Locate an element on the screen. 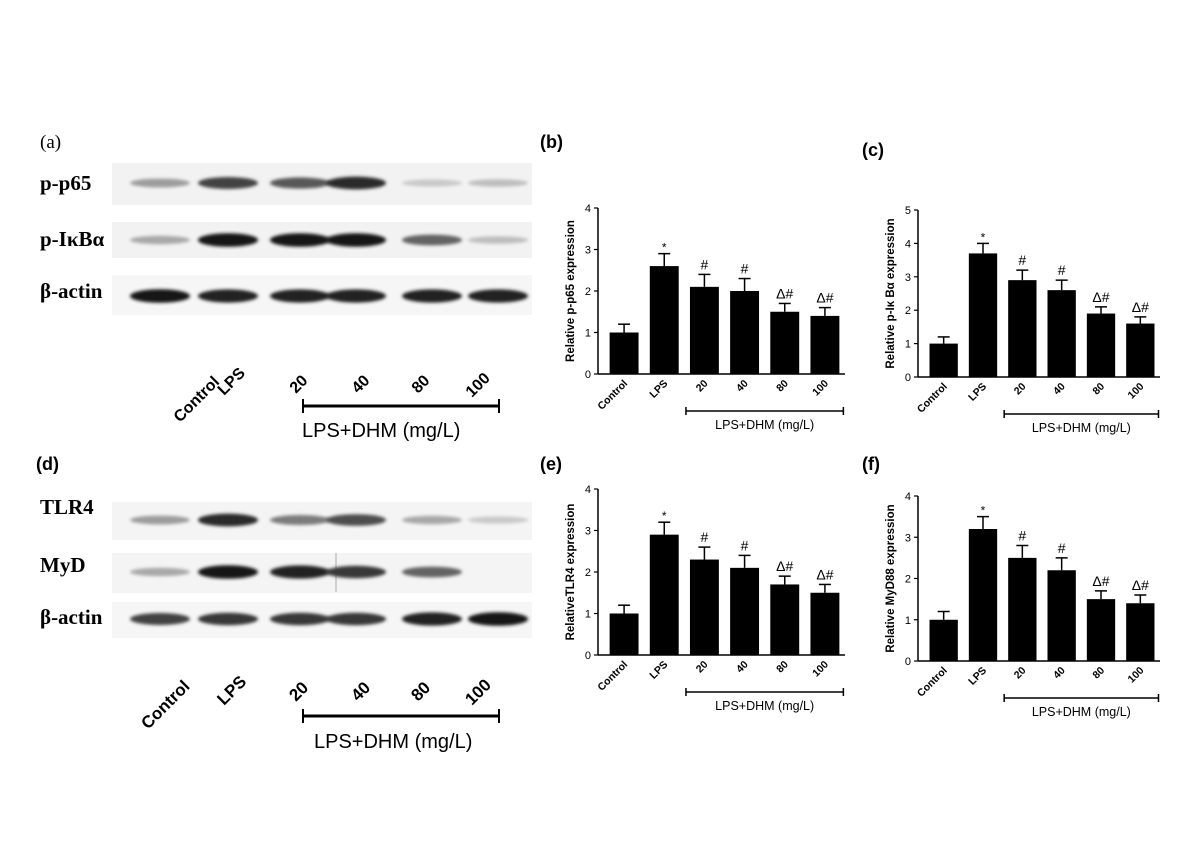 Image resolution: width=1189 pixels, height=842 pixels. panel-label-d: (d) is located at coordinates (47, 464).